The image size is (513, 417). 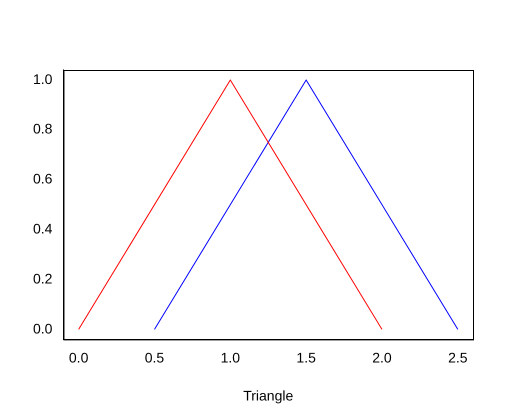 I want to click on x-axis-title: Triangle, so click(x=268, y=395).